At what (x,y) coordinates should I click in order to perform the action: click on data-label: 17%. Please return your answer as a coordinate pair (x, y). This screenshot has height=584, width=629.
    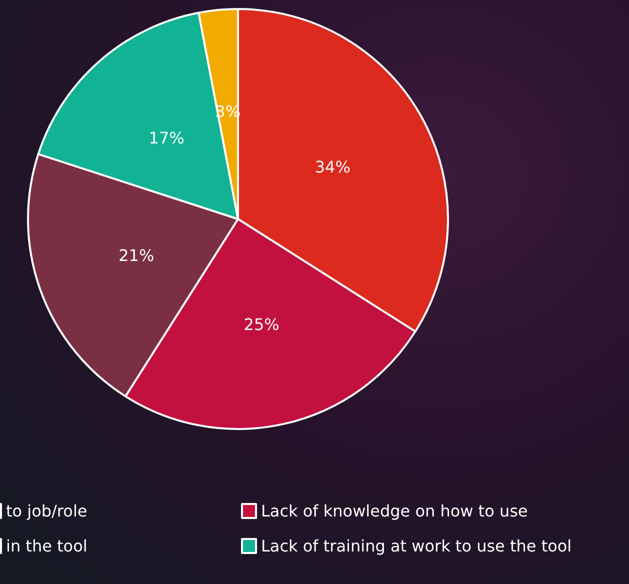
    Looking at the image, I should click on (166, 138).